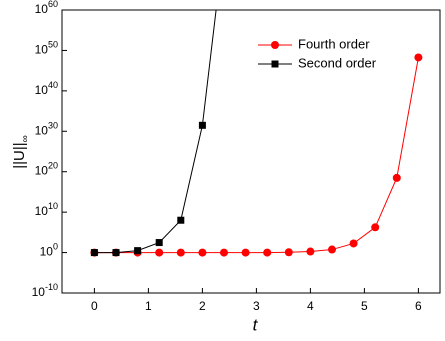  Describe the element at coordinates (256, 306) in the screenshot. I see `x-tick-label: 3` at that location.